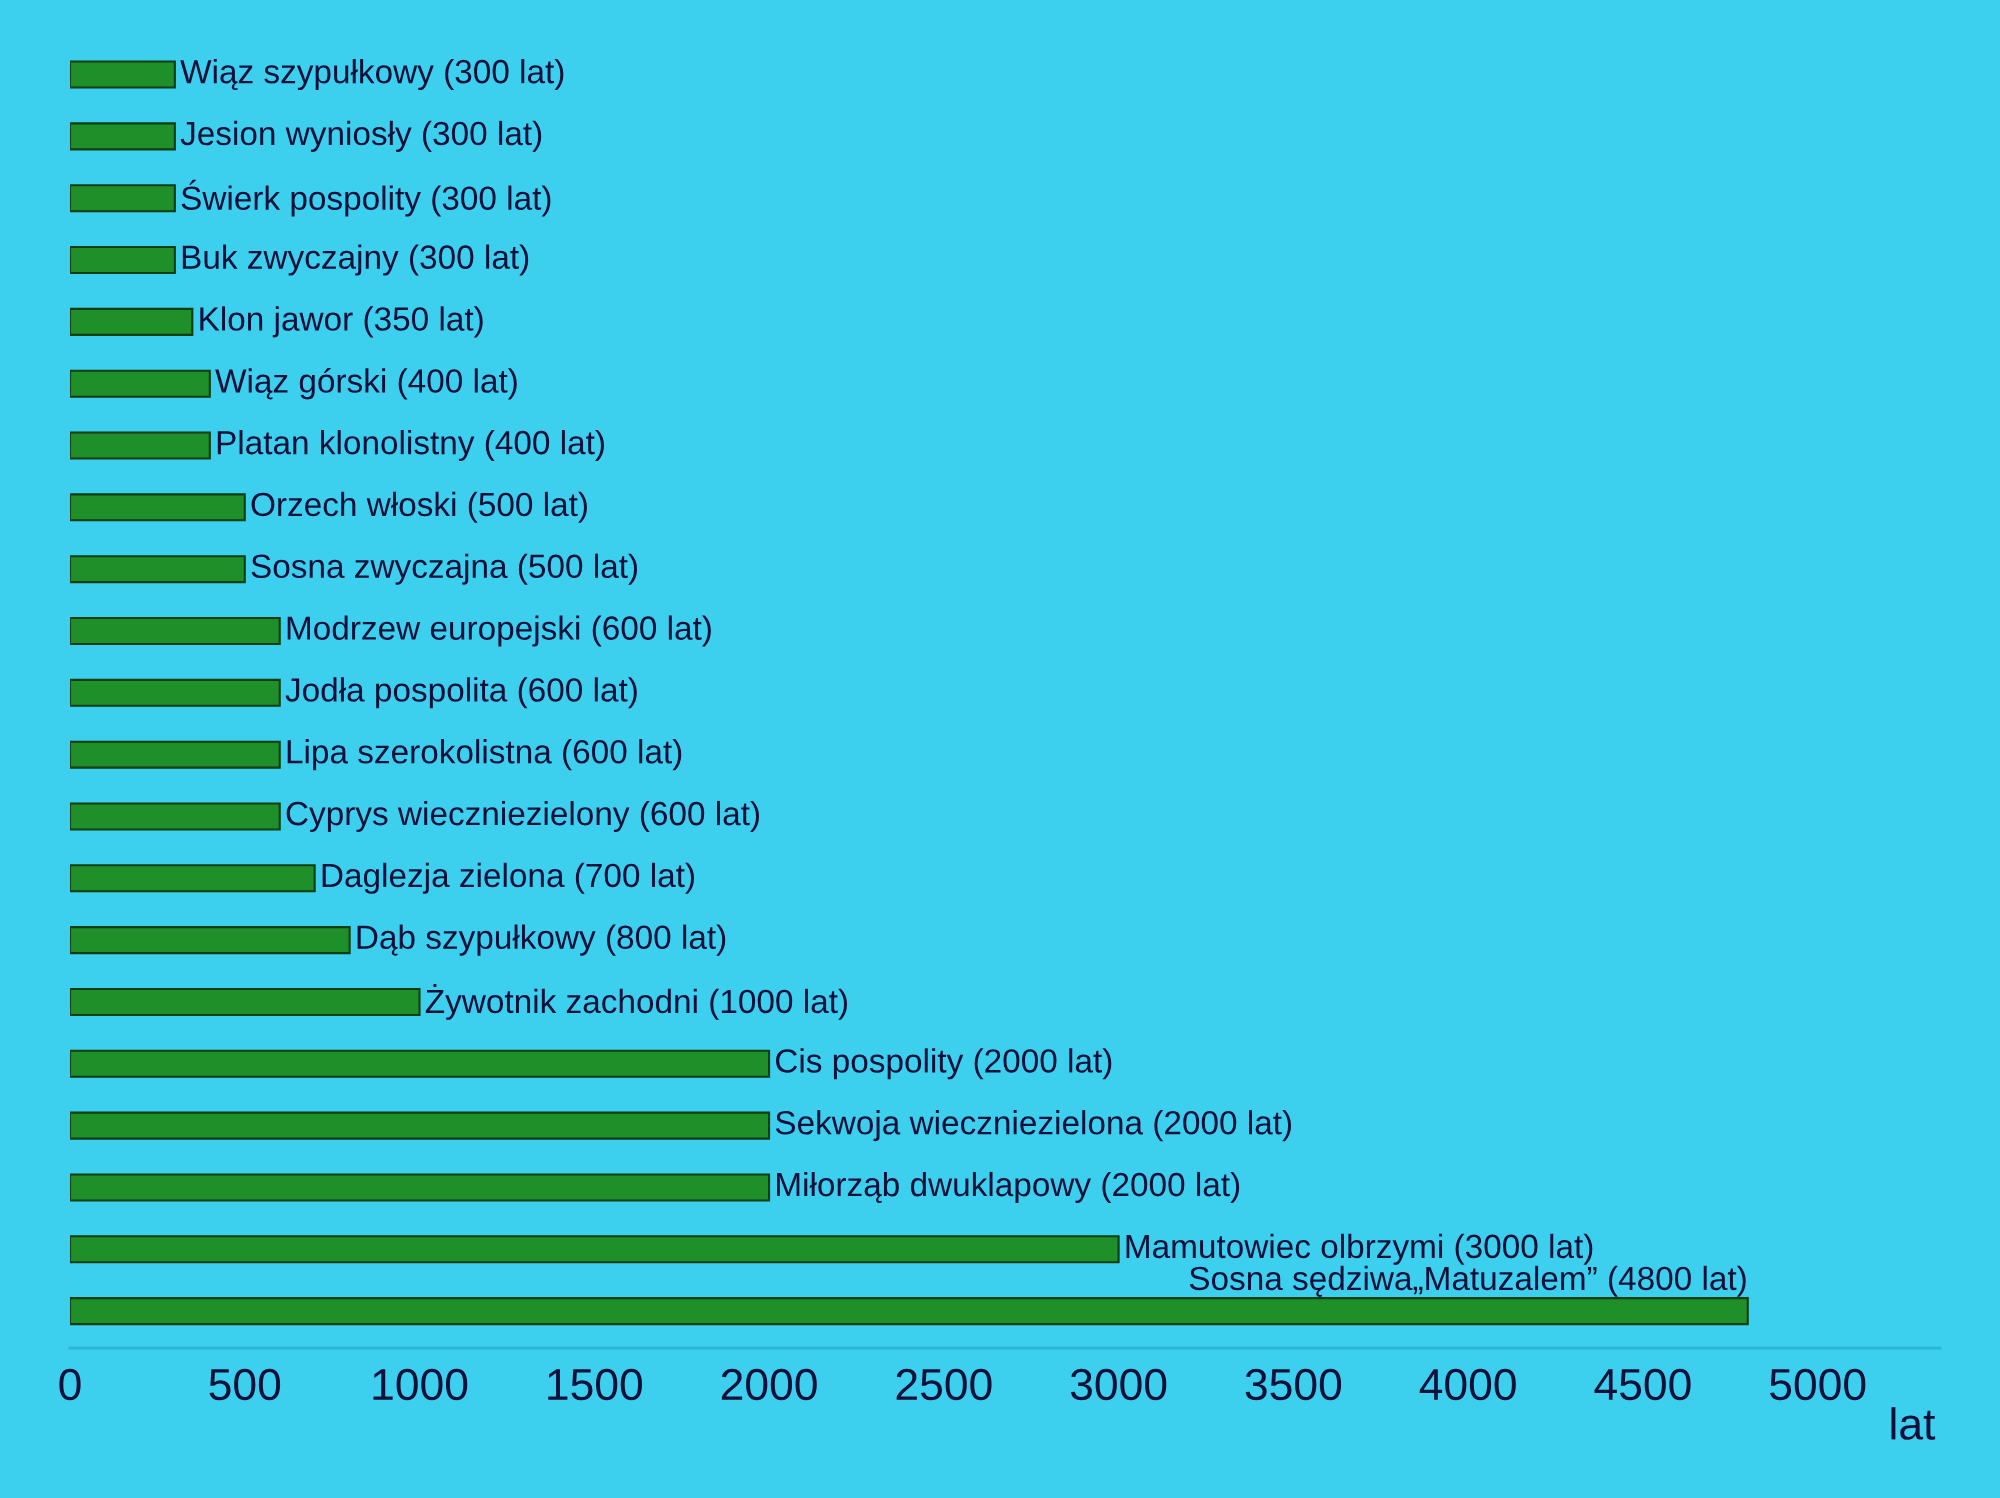 The width and height of the screenshot is (2000, 1498). Describe the element at coordinates (484, 755) in the screenshot. I see `category-label: Lipa szerokolistna (600 lat)` at that location.